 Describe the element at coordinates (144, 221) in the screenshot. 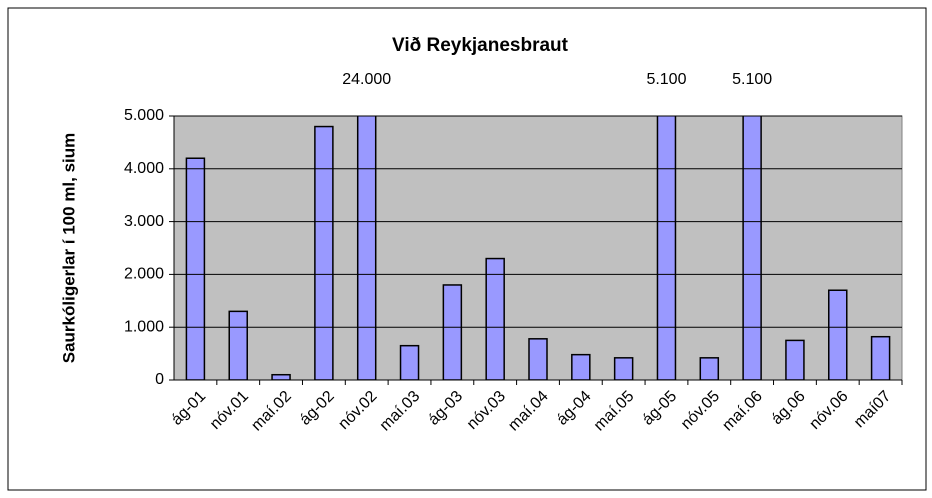

I see `y-tick-label: 3.000` at that location.